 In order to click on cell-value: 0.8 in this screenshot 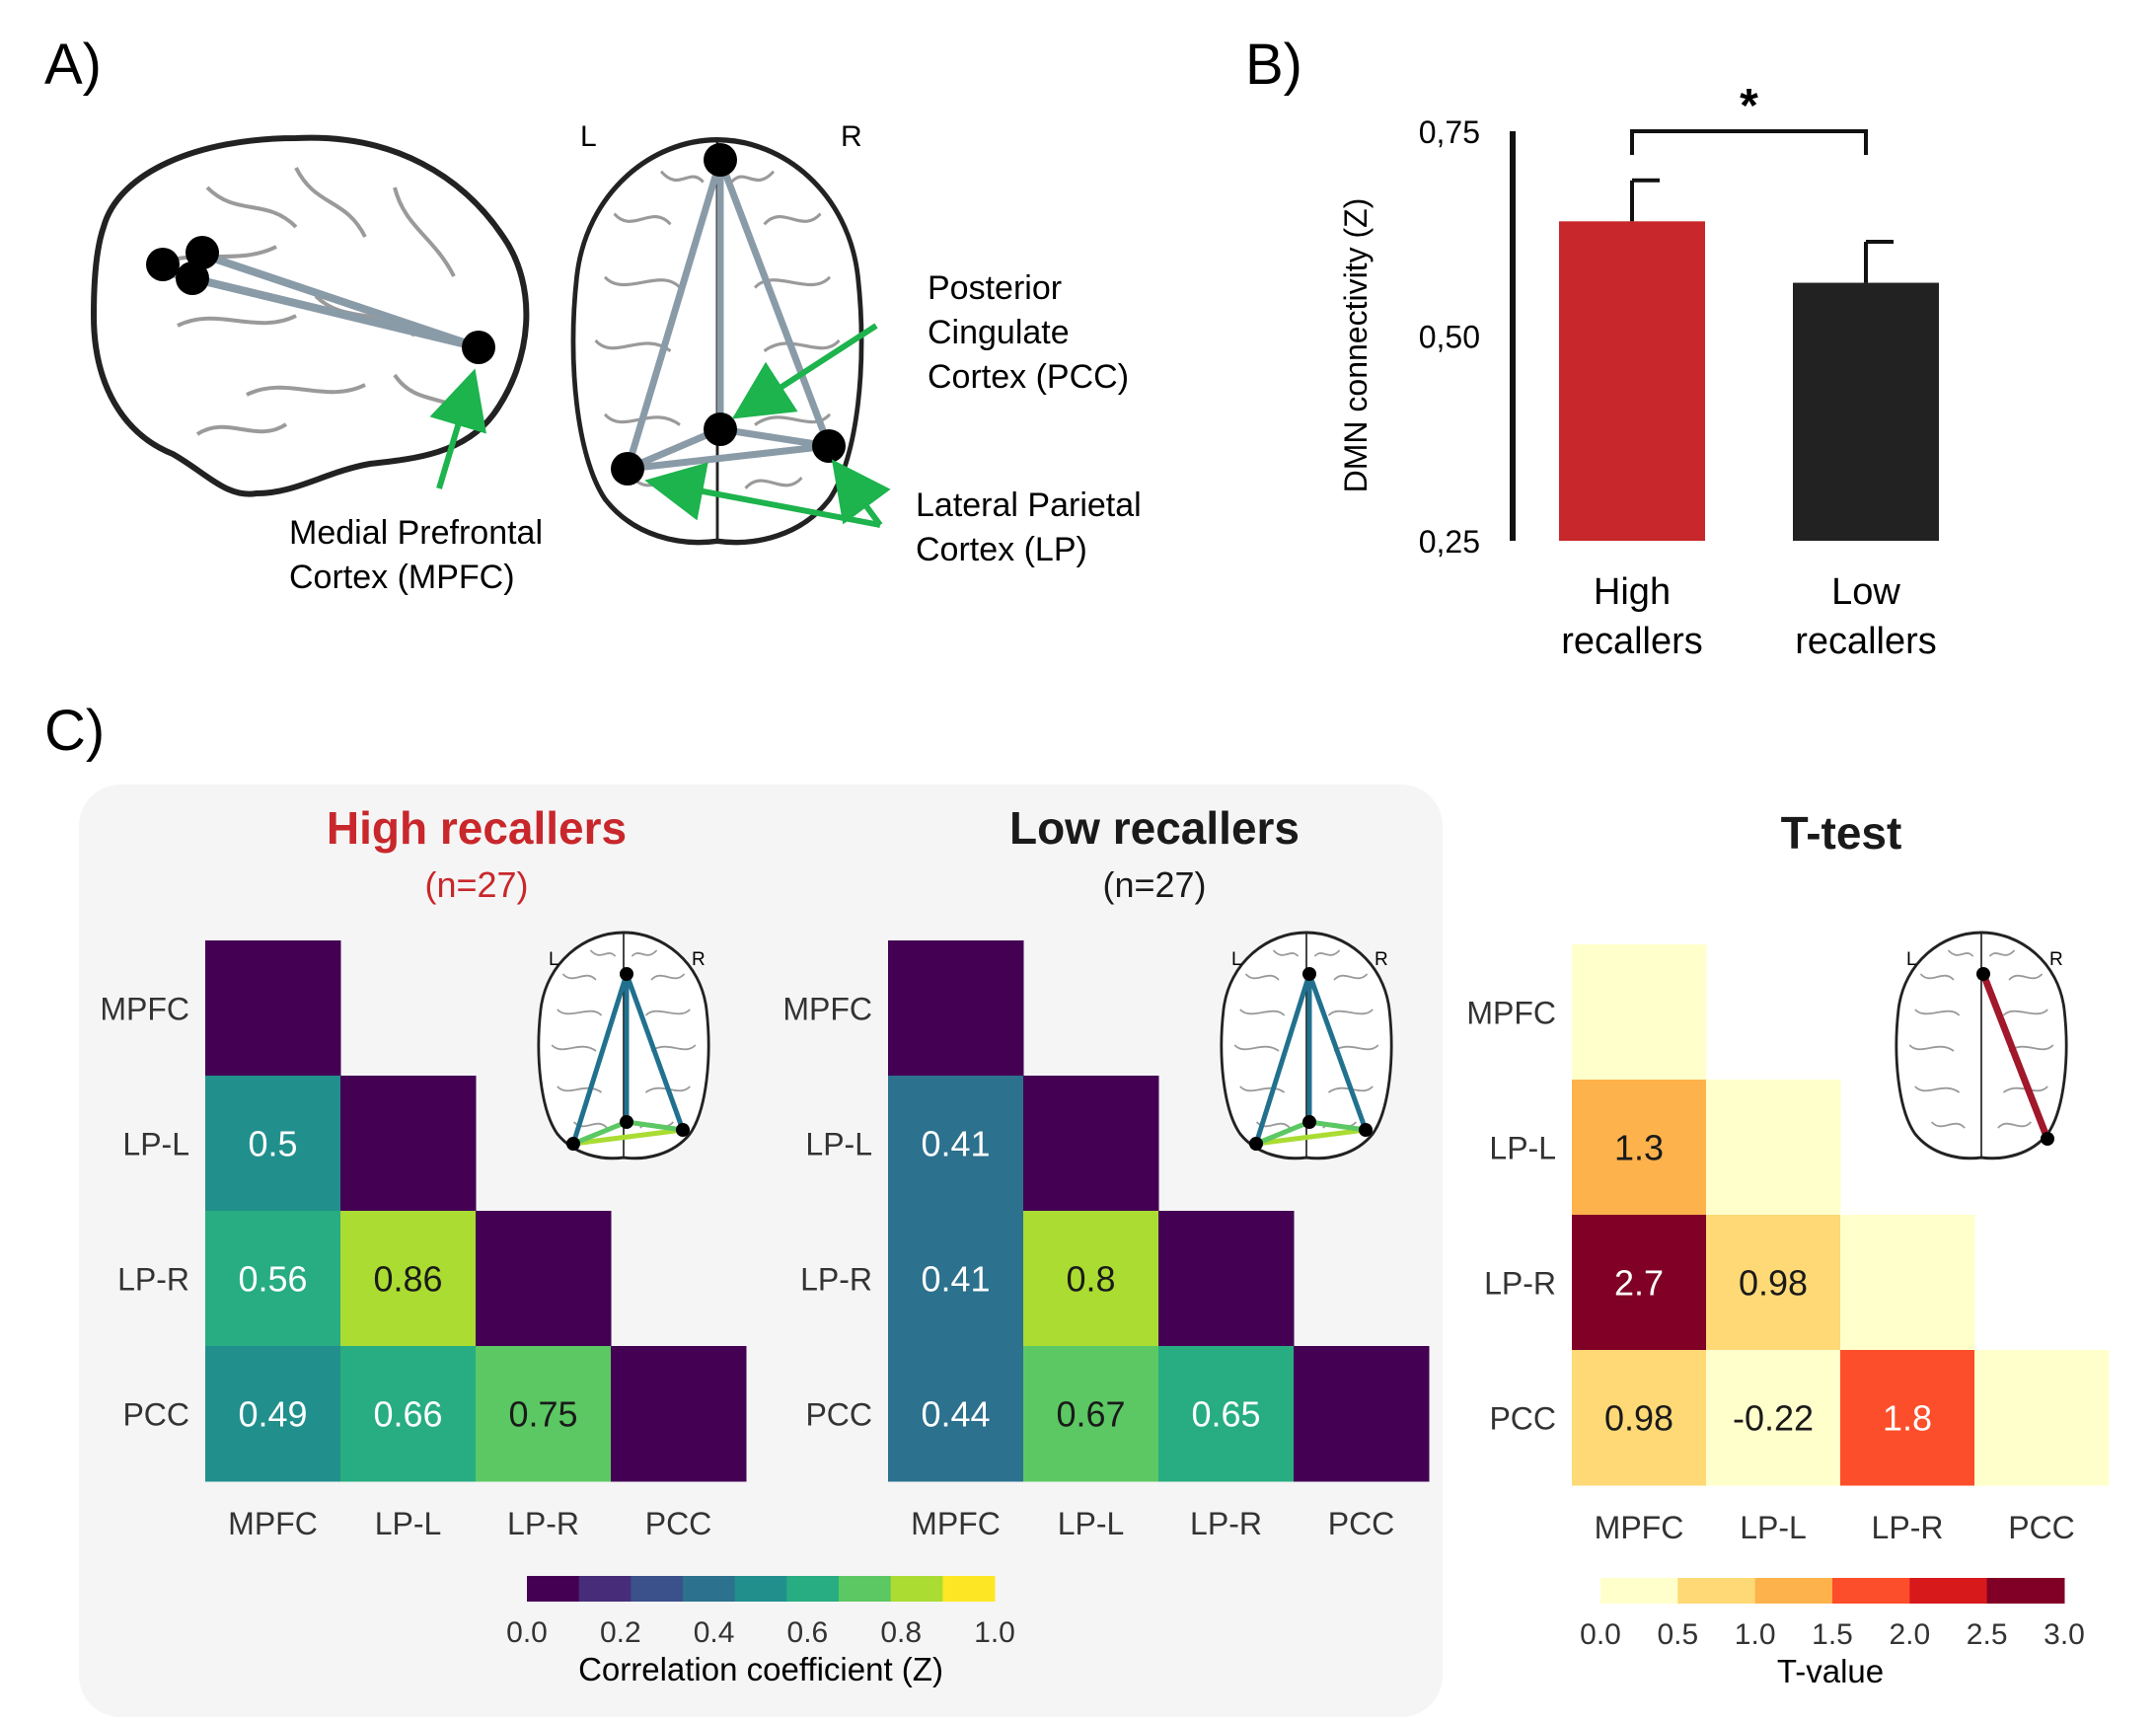, I will do `click(1090, 1279)`.